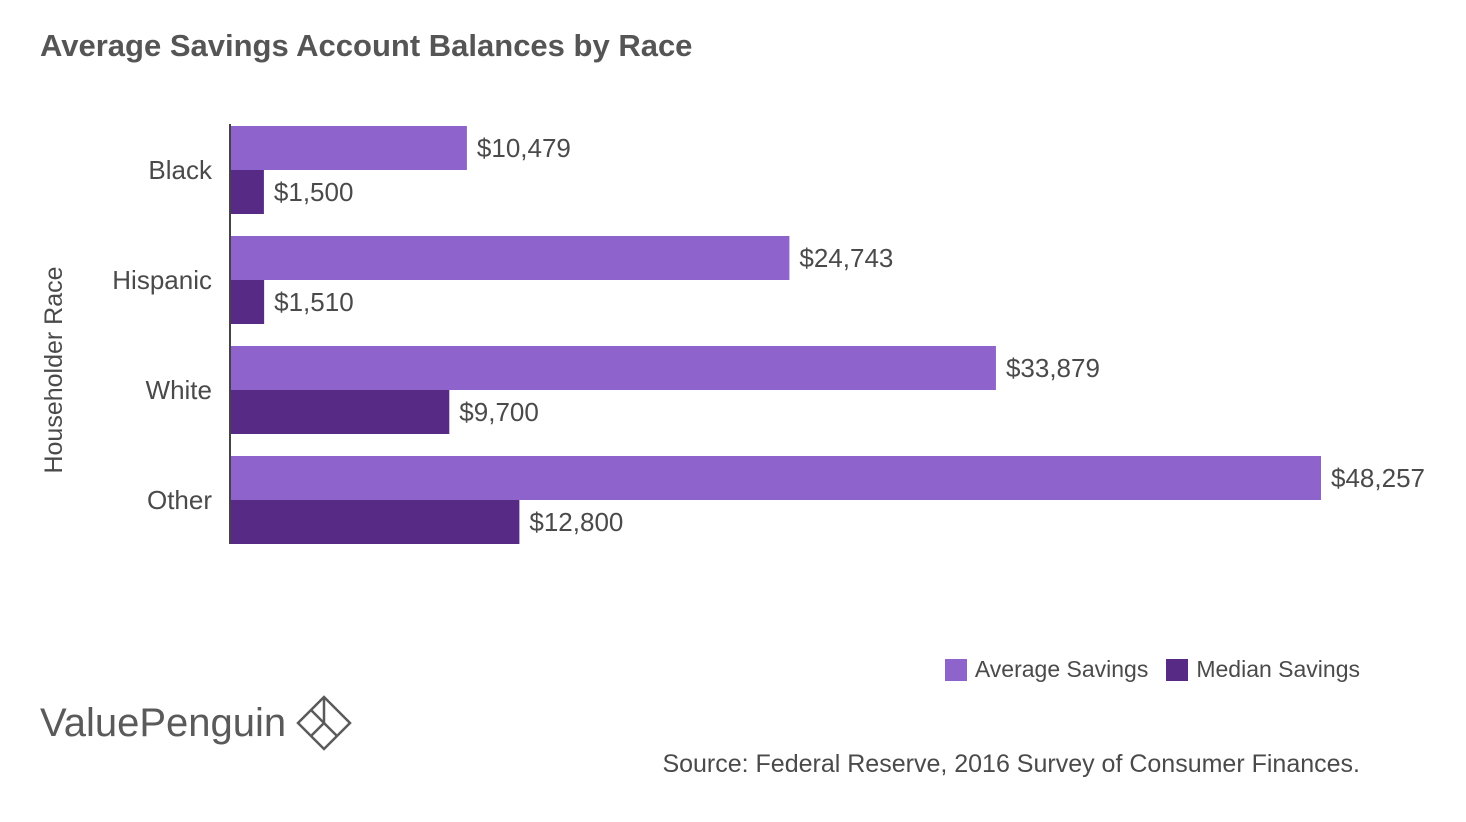 The height and width of the screenshot is (822, 1466). Describe the element at coordinates (366, 45) in the screenshot. I see `chart-title: Average Savings Account Balances by Race` at that location.